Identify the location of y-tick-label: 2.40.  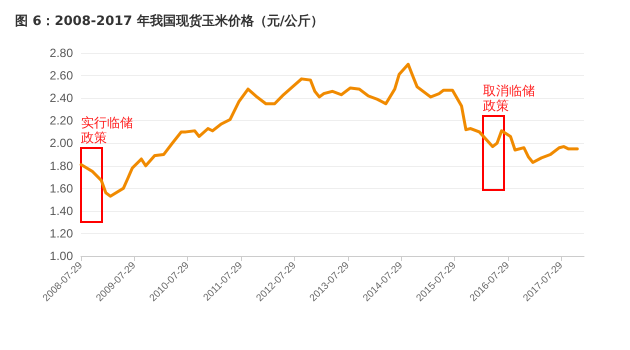
(62, 98).